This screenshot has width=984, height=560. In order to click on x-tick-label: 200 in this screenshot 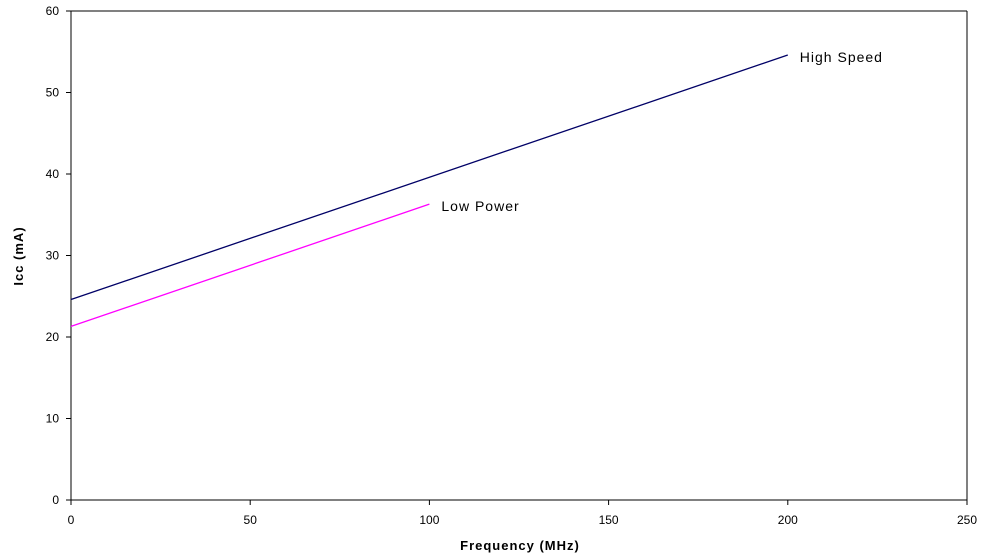, I will do `click(788, 520)`.